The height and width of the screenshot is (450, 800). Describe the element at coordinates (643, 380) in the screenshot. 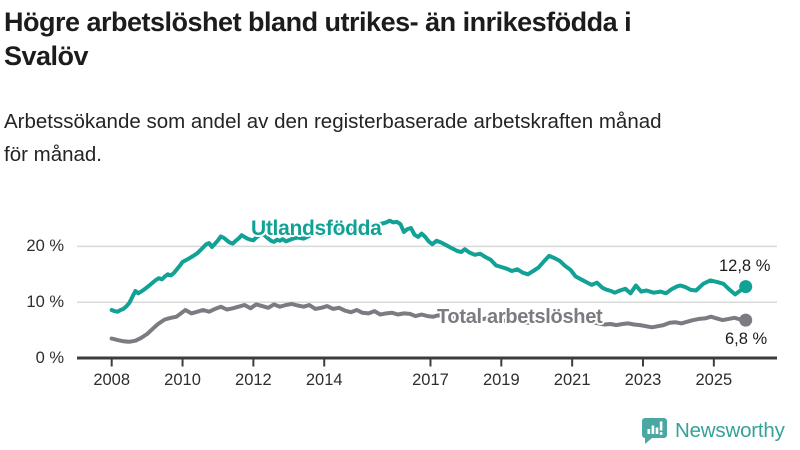

I see `x-tick-label-2023: 2023` at that location.